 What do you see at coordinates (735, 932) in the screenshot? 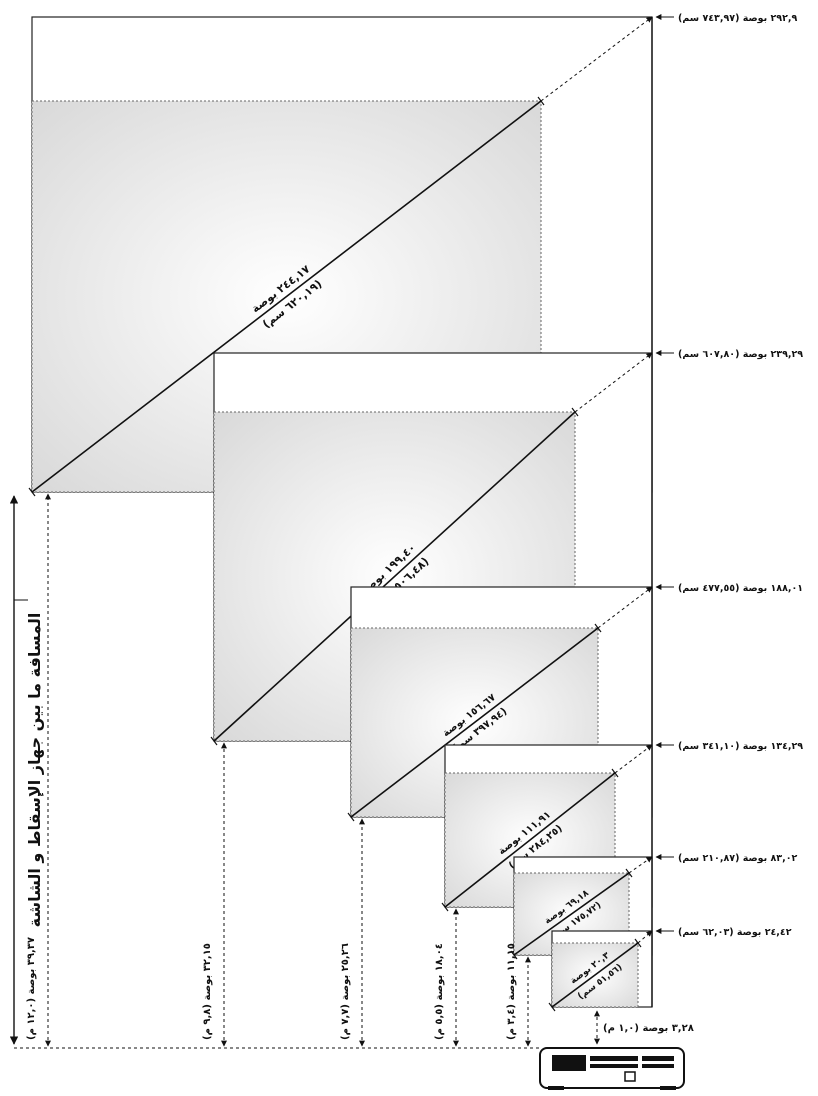
I see `outer-diagonal-label: ٢٤,٤٢ بوصة (٦٢,٠٣ سم)` at bounding box center [735, 932].